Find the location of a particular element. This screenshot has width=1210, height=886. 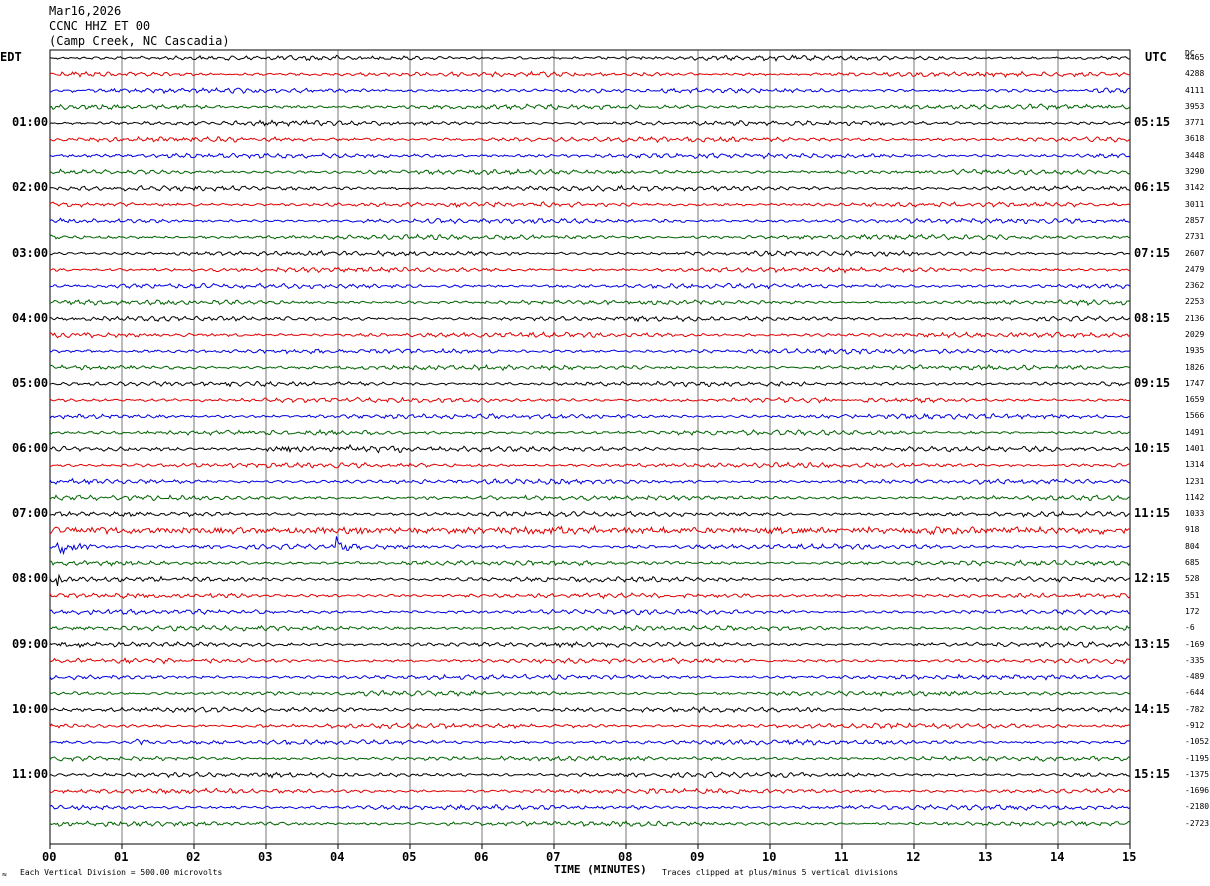

dc-value: 2136 is located at coordinates (1195, 318).